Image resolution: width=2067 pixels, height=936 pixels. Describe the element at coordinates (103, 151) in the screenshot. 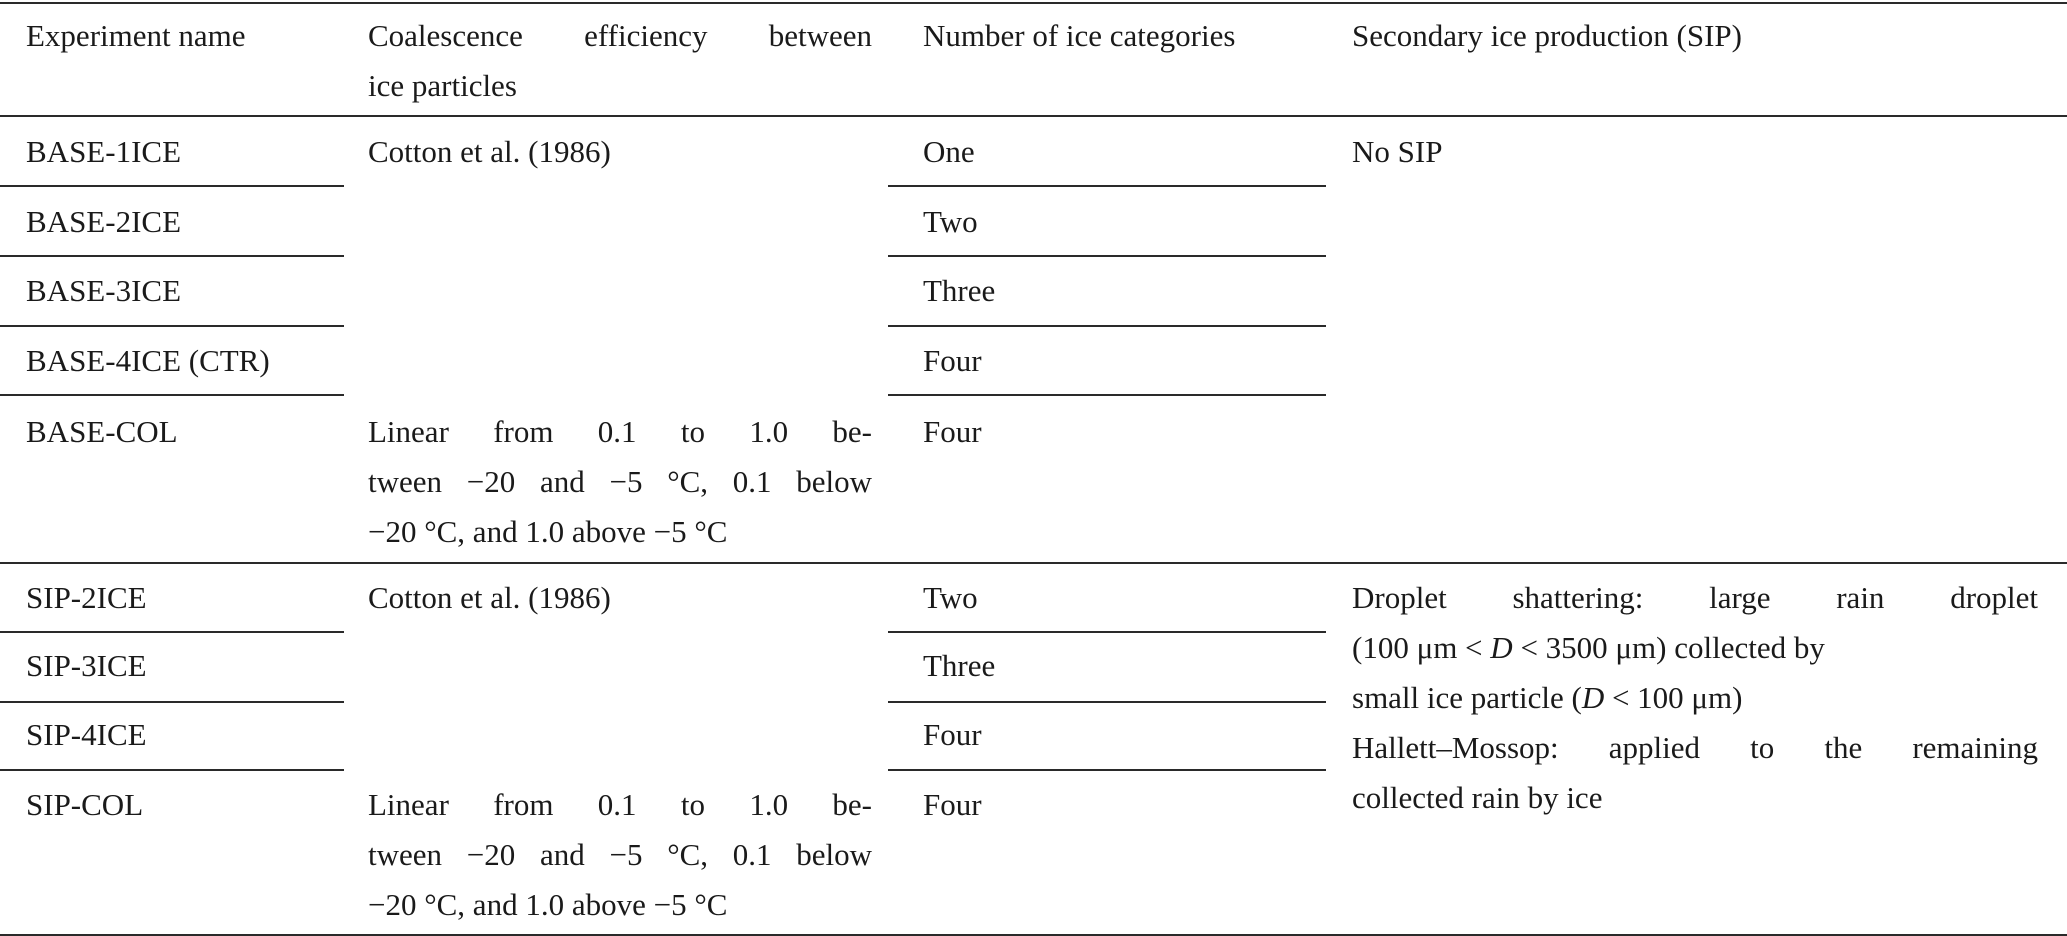

I see `experiment-name: BASE-1ICE` at that location.